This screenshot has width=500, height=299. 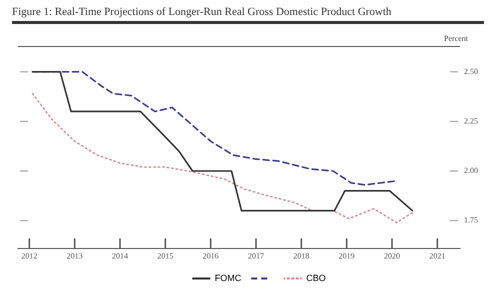 I want to click on x-tick-label: 2021, so click(x=437, y=255).